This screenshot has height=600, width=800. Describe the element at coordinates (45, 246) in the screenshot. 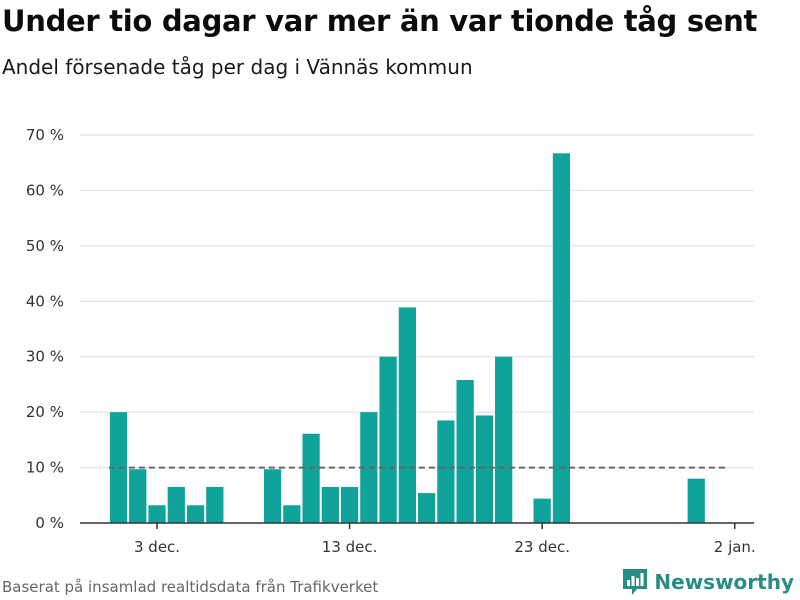

I see `y-tick-label: 50 %` at that location.